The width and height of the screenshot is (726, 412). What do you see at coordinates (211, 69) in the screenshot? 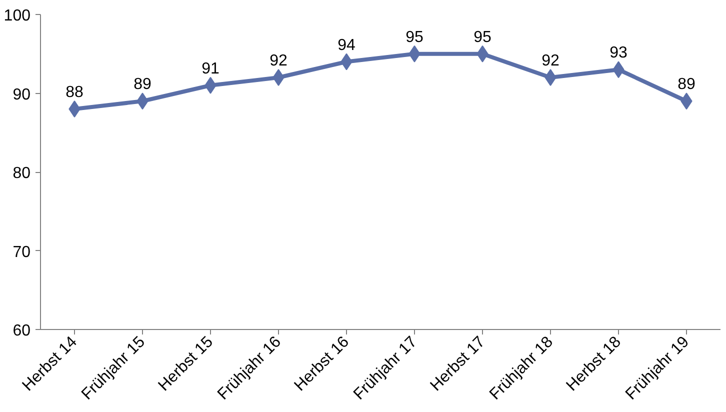
I see `data-label: 91` at bounding box center [211, 69].